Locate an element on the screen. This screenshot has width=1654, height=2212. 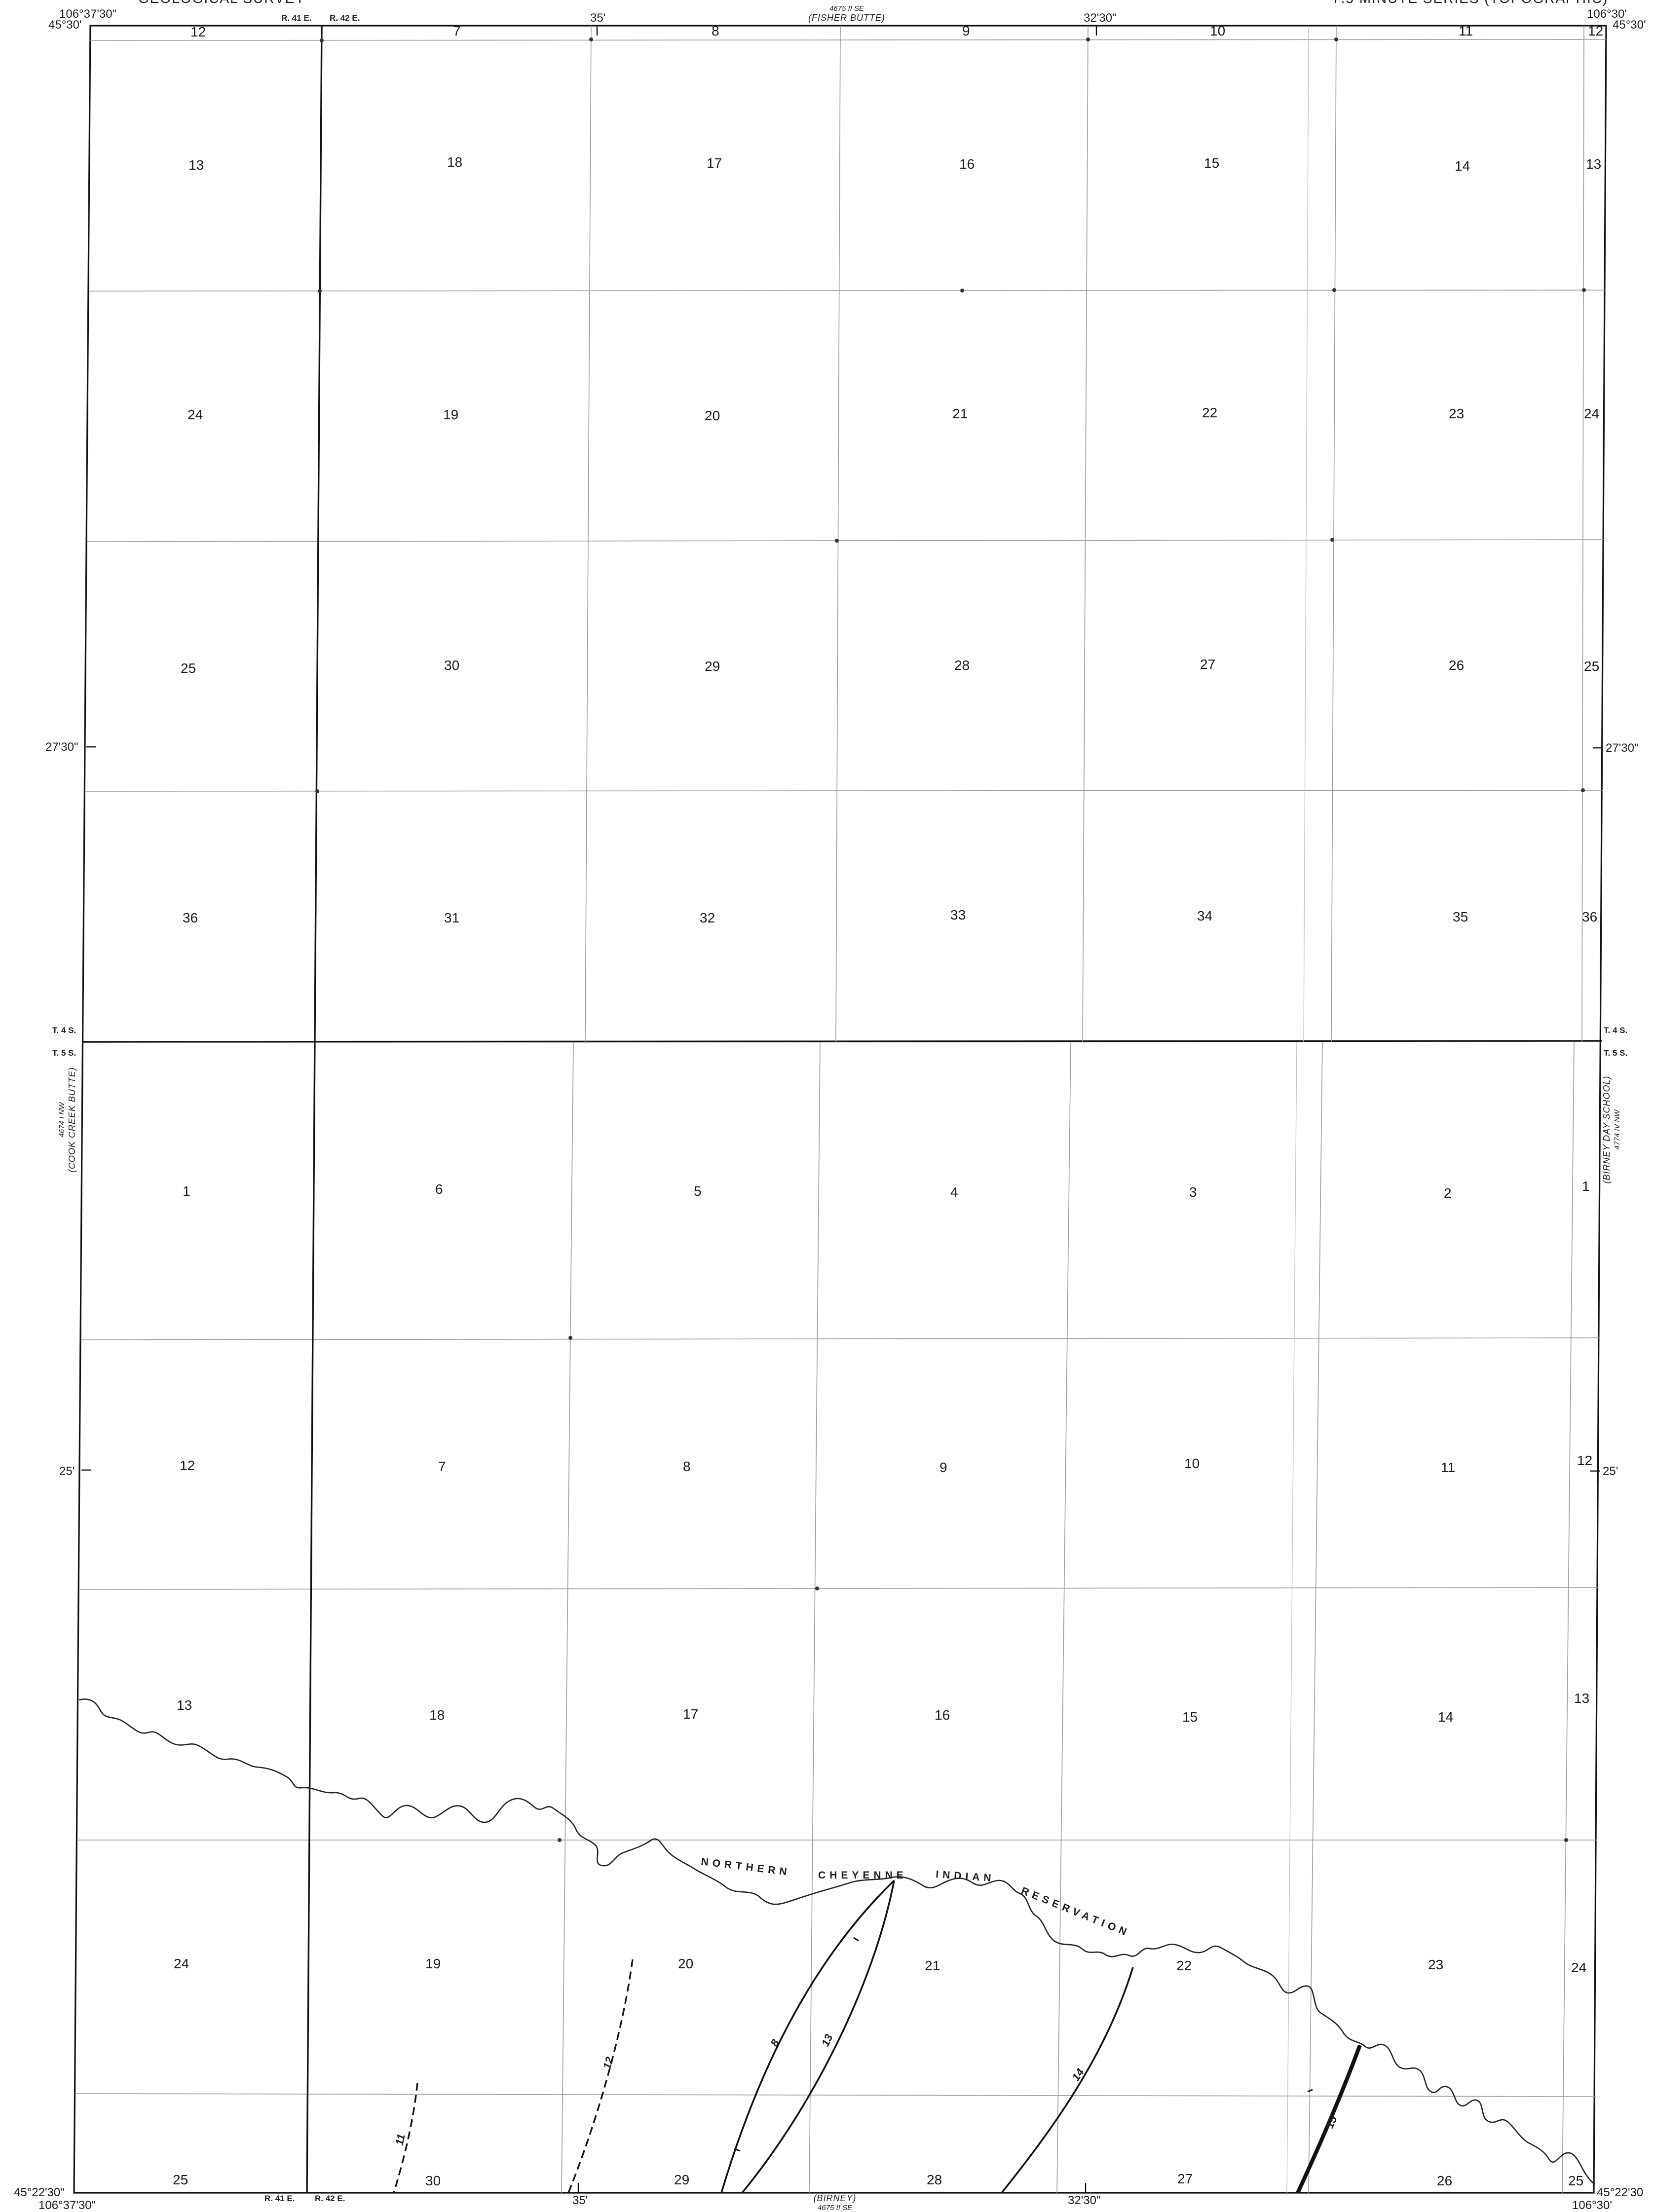
section-number: 31 is located at coordinates (452, 917).